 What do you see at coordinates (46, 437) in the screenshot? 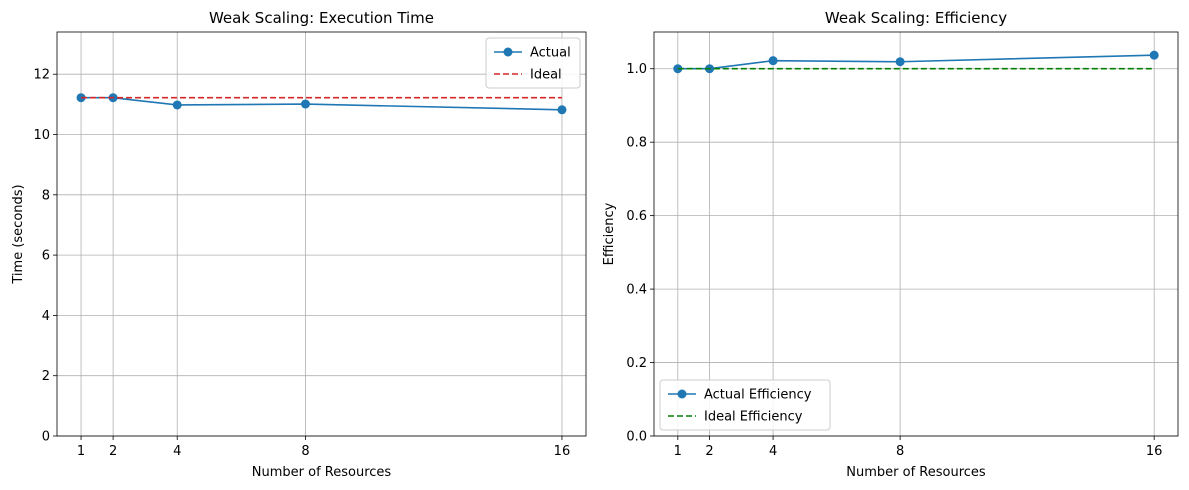
I see `y-tick-label: 0` at bounding box center [46, 437].